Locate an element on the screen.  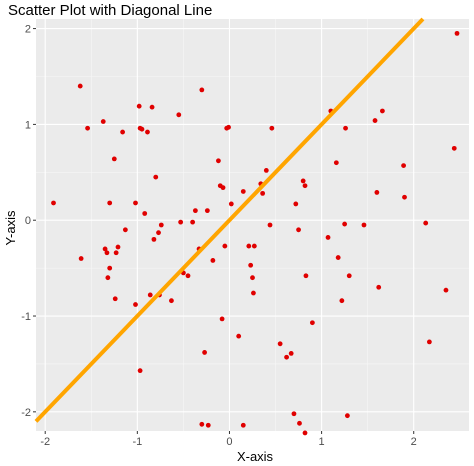
x-axis: -2 -1 0 1 2 is located at coordinates (228, 439).